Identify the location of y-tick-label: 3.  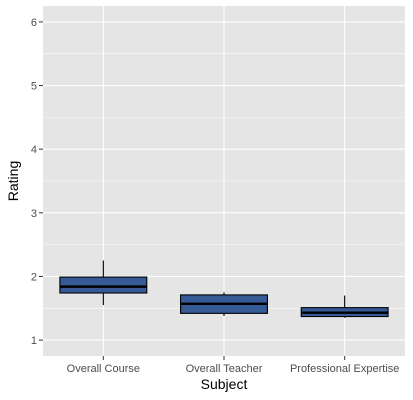
(34, 214).